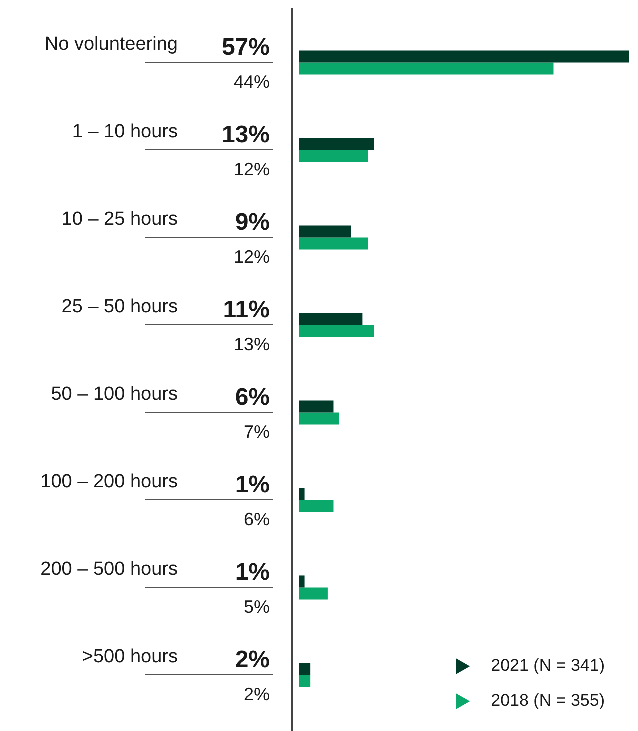 The width and height of the screenshot is (638, 731). I want to click on y-tick-label: No volunteering, so click(111, 44).